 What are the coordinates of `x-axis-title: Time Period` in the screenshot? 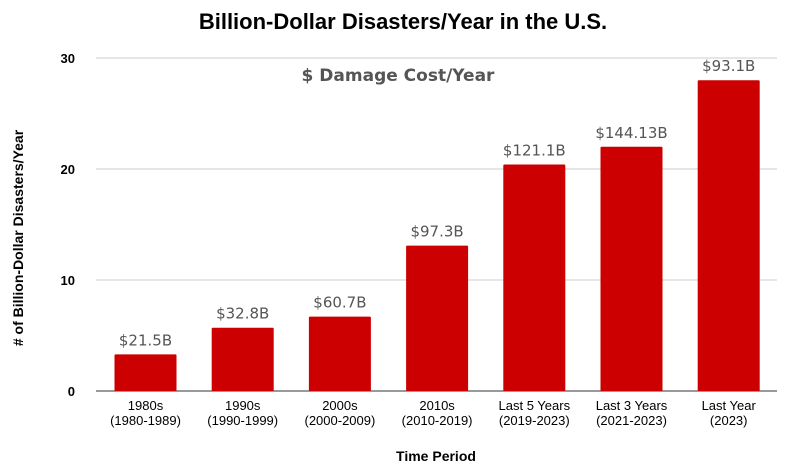 It's located at (436, 456).